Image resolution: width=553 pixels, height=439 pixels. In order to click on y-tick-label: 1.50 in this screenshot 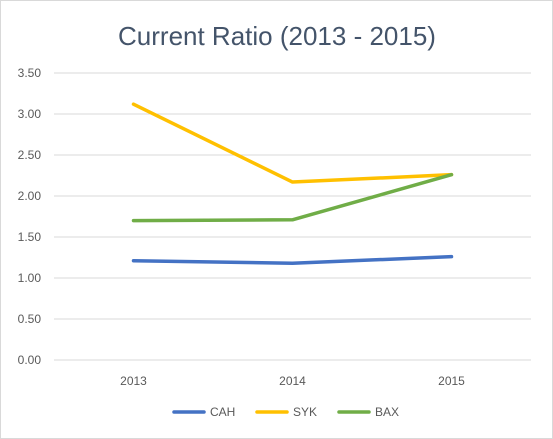, I will do `click(30, 237)`.